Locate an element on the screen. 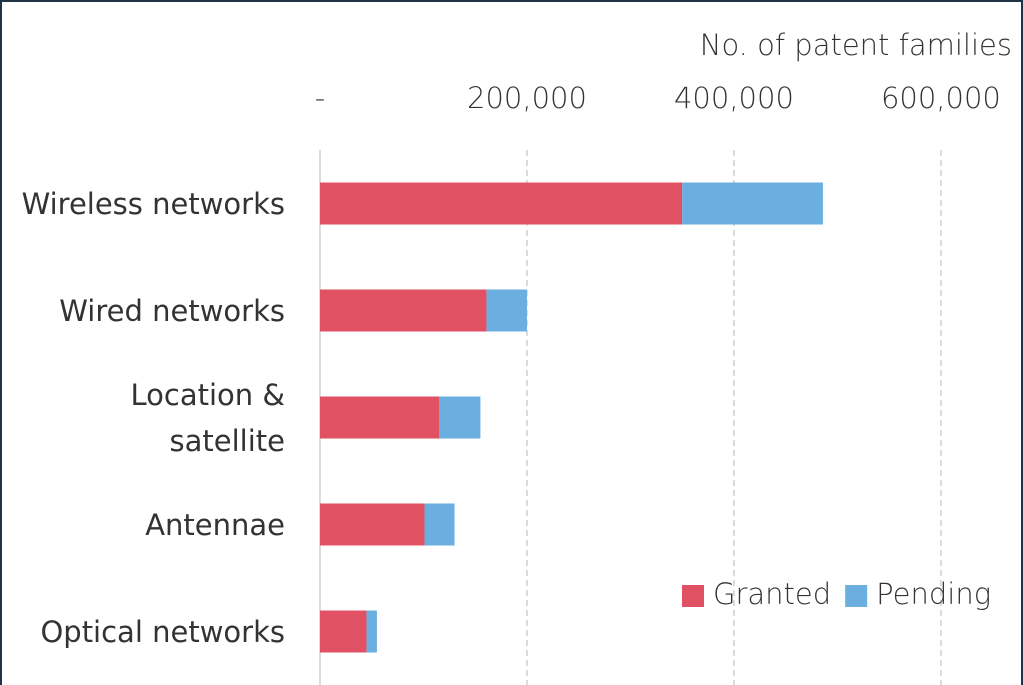 This screenshot has height=685, width=1023. y-tick-label: Wireless networks is located at coordinates (153, 203).